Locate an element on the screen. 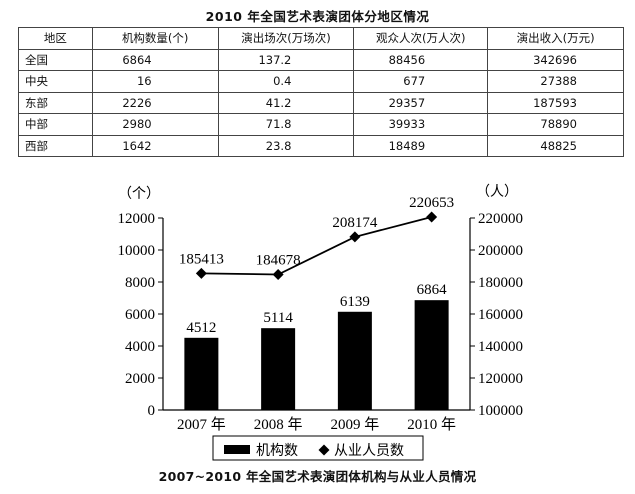  left-tick-label: 8000 is located at coordinates (140, 283).